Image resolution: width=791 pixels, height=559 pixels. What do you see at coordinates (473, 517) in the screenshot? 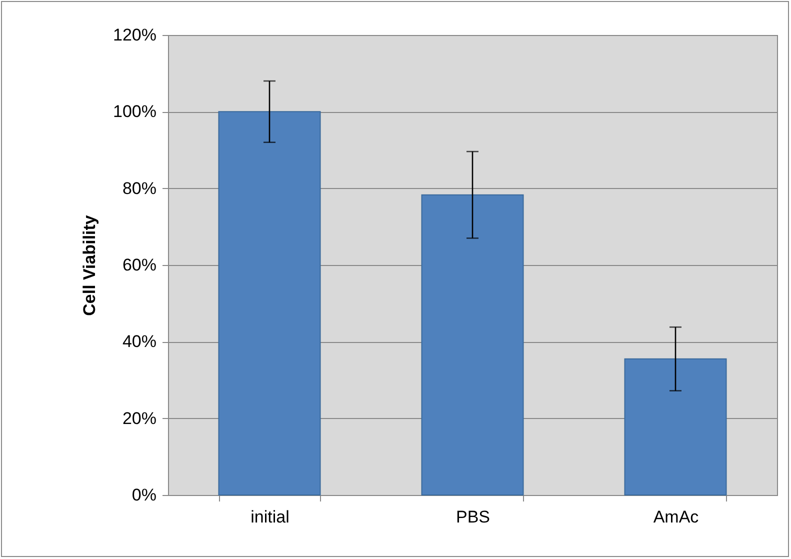
I see `x-tick-label: PBS` at bounding box center [473, 517].